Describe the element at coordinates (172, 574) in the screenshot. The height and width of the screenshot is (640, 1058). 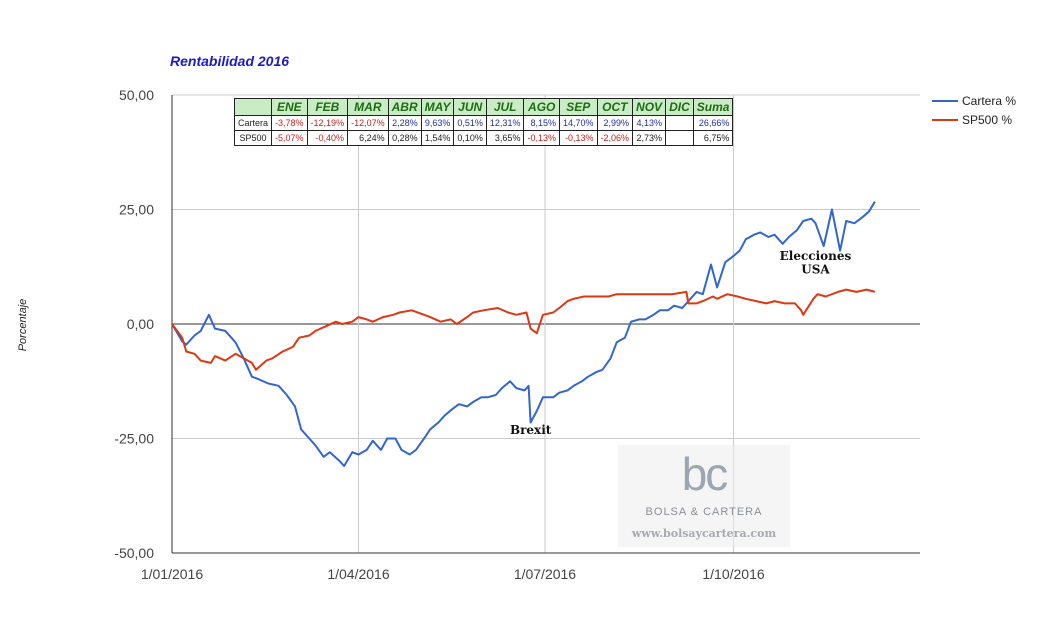
I see `x-tick-label: 1/01/2016` at that location.